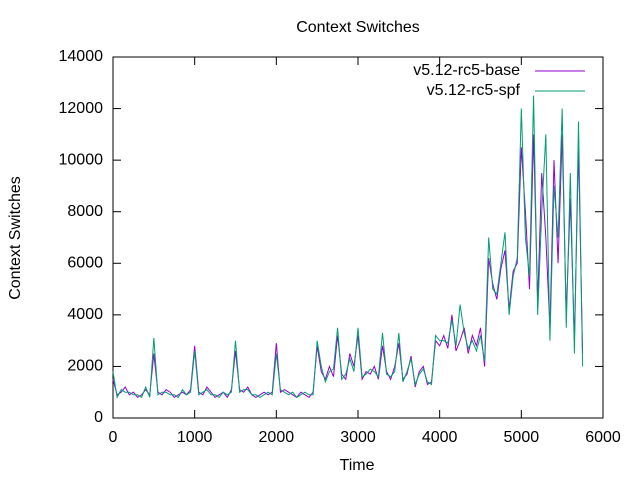  I want to click on y-tick-label: 14000, so click(81, 56).